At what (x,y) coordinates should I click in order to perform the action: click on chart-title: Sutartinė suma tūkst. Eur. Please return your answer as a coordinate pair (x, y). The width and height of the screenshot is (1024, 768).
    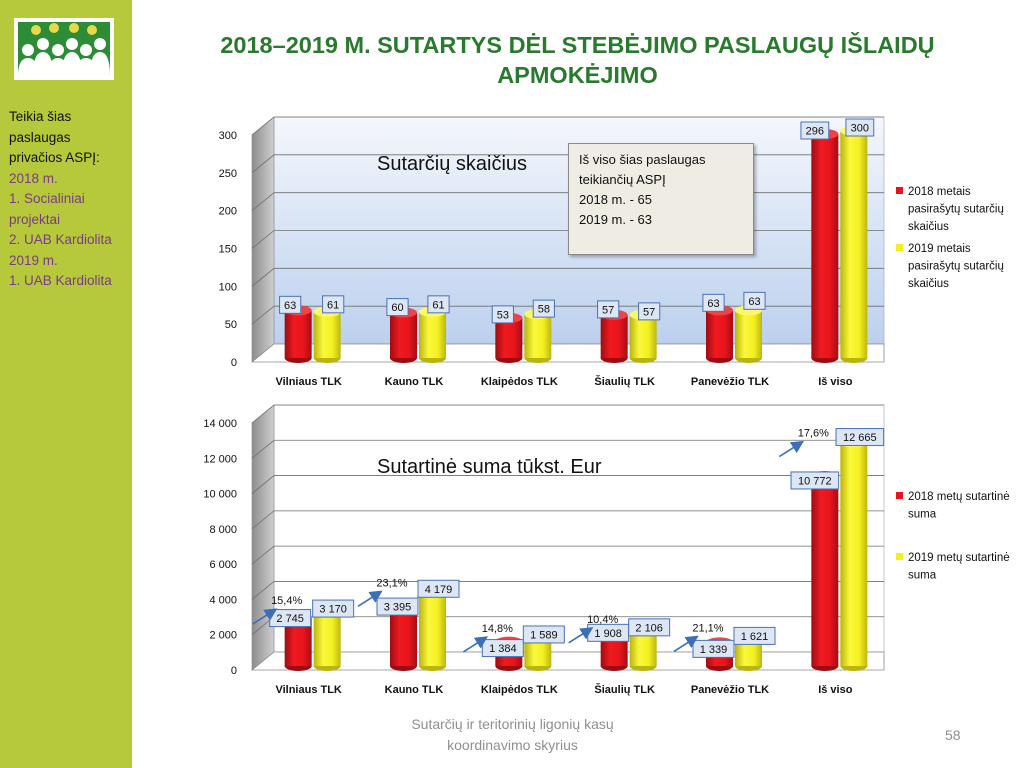
    Looking at the image, I should click on (489, 467).